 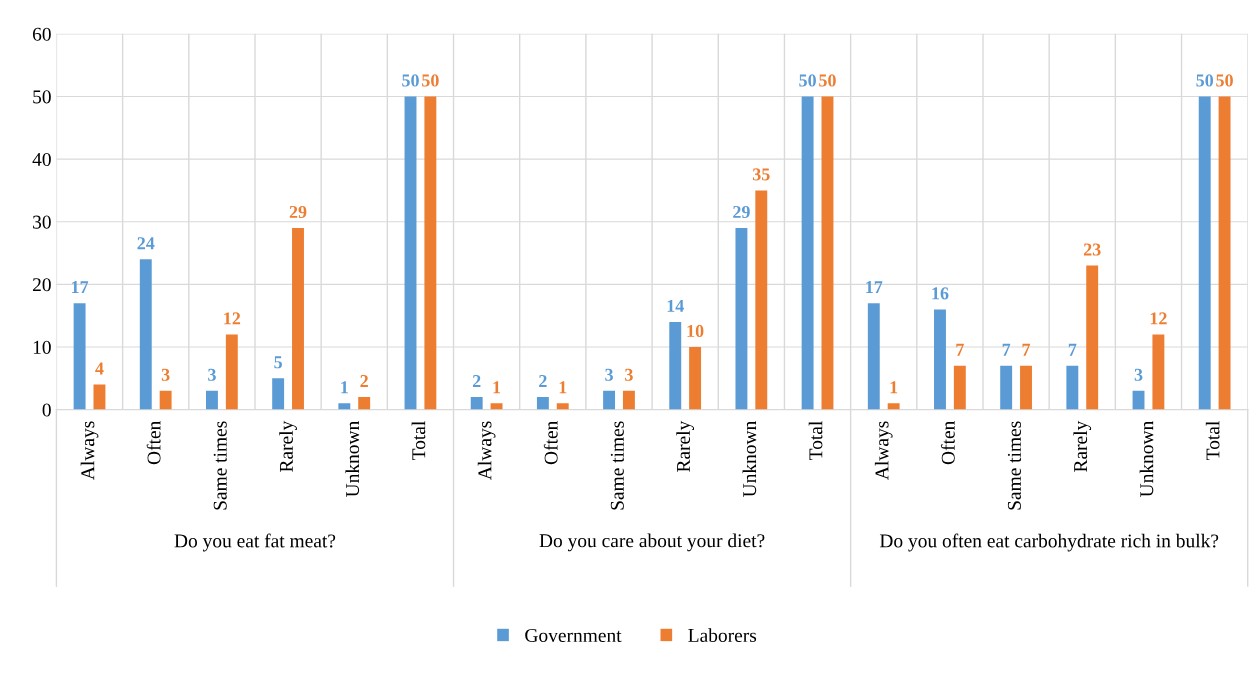 What do you see at coordinates (761, 174) in the screenshot?
I see `data-label: 35` at bounding box center [761, 174].